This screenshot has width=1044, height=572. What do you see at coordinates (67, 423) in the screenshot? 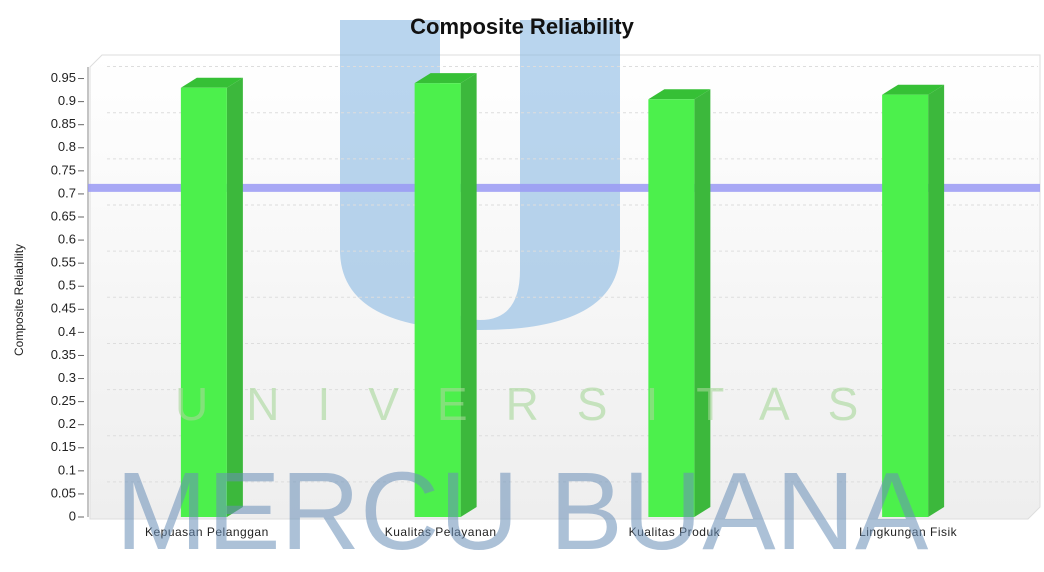
I see `y-tick-label: 0.2` at bounding box center [67, 423].